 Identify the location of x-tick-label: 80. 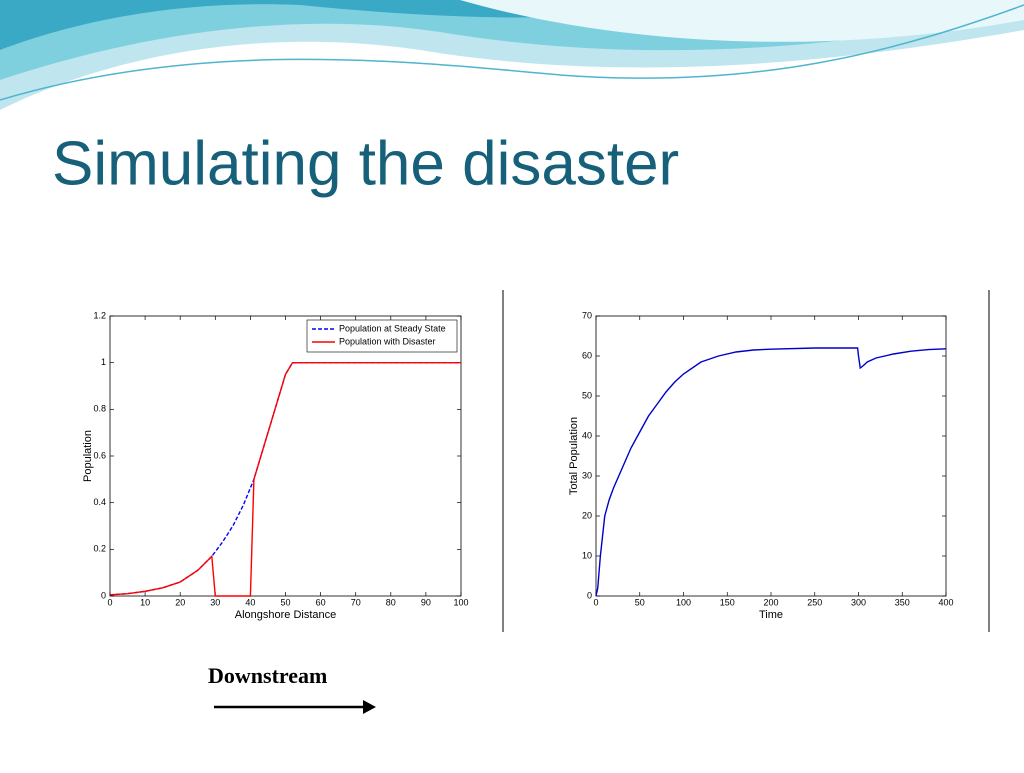
(391, 602).